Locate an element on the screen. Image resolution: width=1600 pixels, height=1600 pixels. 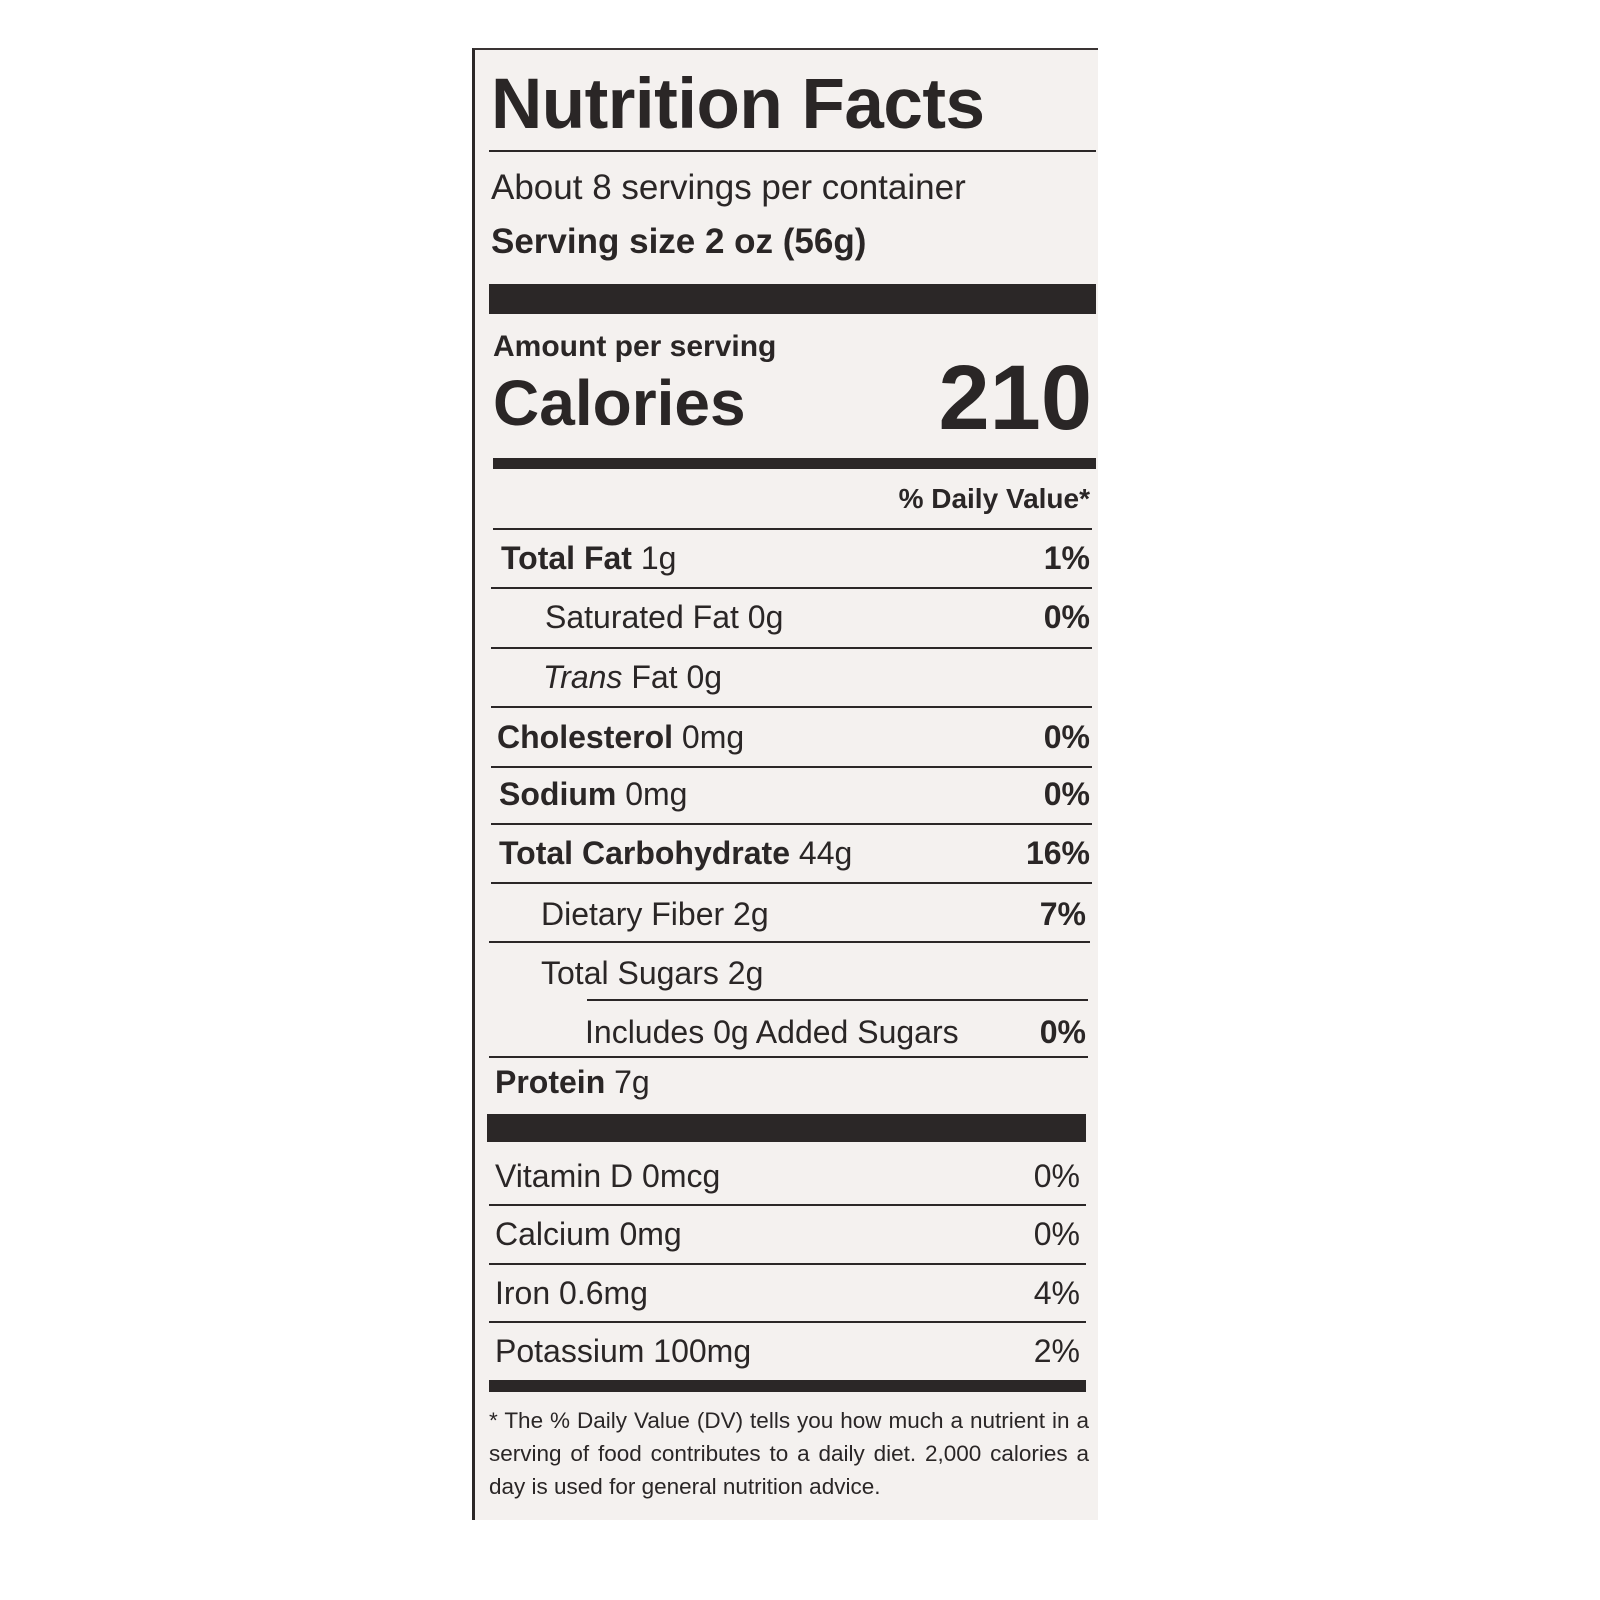
nutrient-row-total-fat: Total Fat 1g 1% is located at coordinates (795, 557).